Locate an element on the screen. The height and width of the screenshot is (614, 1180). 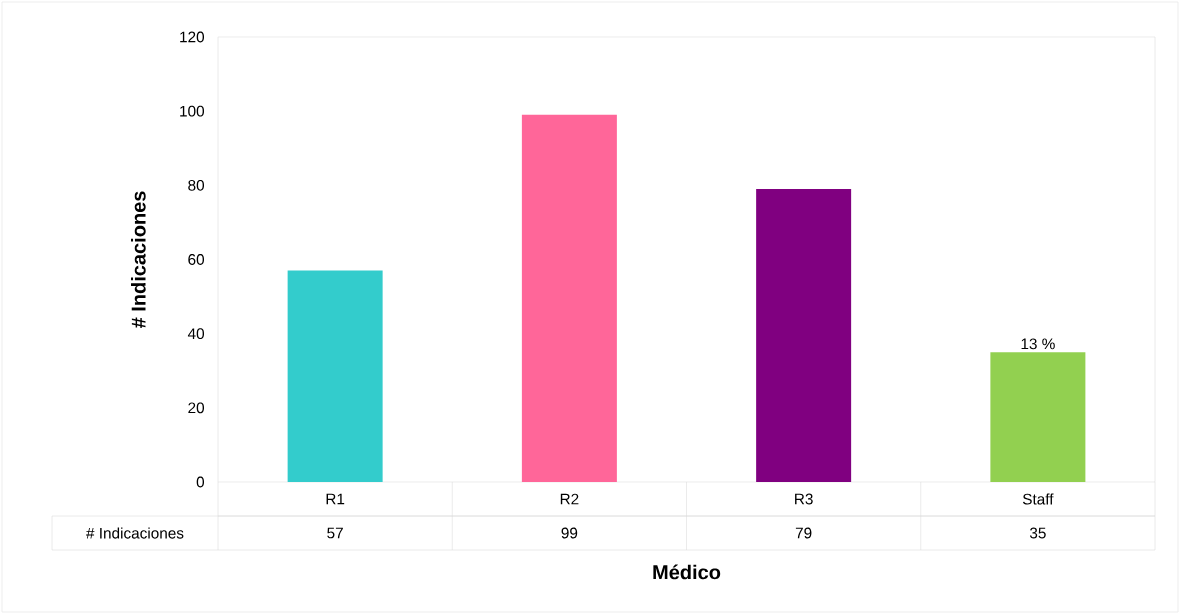
y-tick-label: 100 is located at coordinates (192, 111).